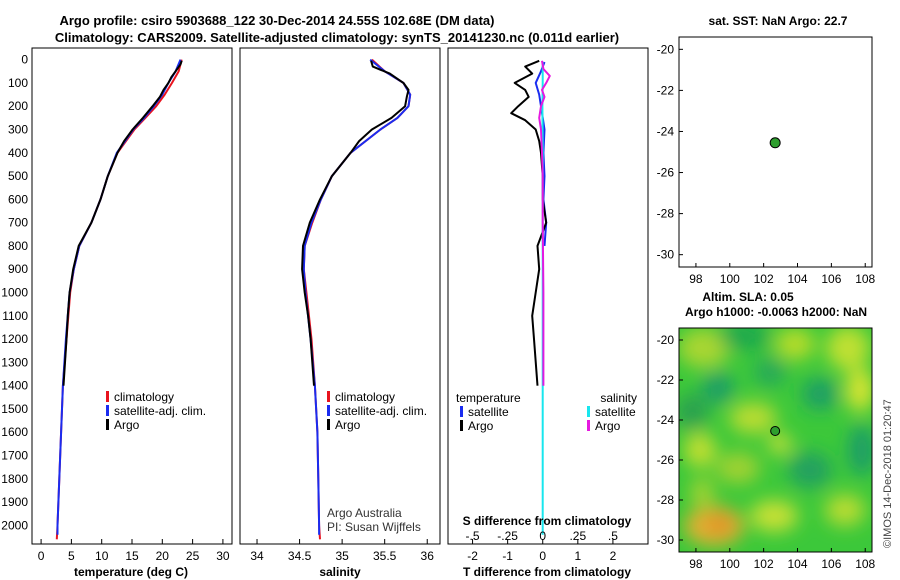 This screenshot has height=580, width=900. I want to click on legend-label-s-argo: Argo, so click(608, 426).